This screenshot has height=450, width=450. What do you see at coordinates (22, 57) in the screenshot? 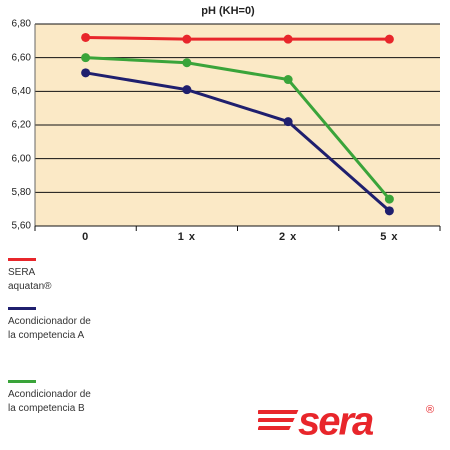
I see `y-tick-label: 6,60` at bounding box center [22, 57].